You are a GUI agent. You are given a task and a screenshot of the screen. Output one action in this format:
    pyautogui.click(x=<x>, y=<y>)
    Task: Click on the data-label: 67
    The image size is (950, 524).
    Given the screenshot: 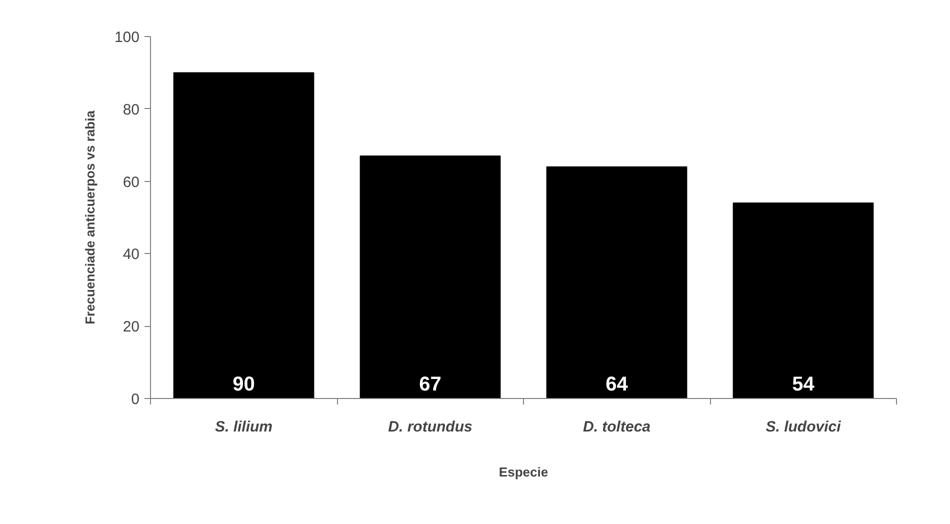 What is the action you would take?
    pyautogui.click(x=430, y=385)
    